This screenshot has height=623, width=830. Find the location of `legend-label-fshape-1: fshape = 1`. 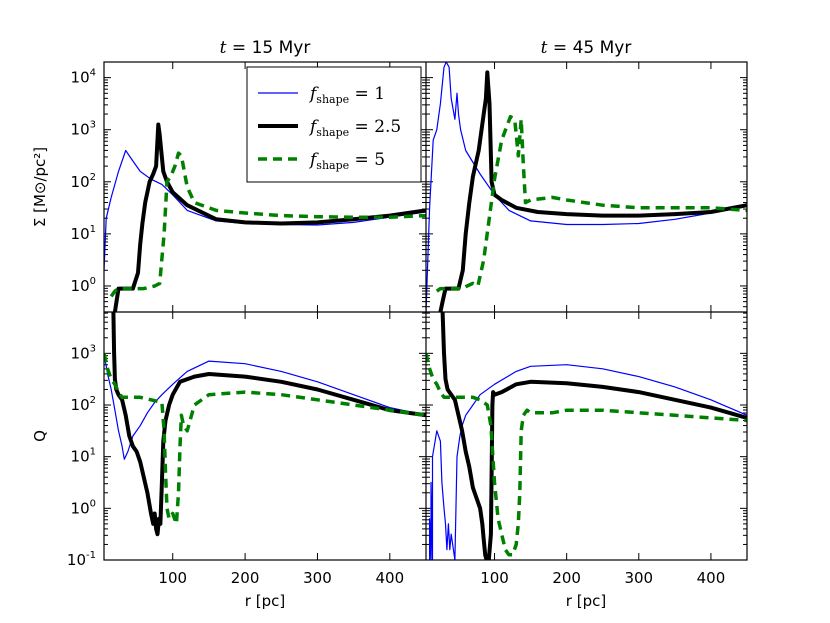

legend-label-fshape-1: fshape = 1 is located at coordinates (346, 95).